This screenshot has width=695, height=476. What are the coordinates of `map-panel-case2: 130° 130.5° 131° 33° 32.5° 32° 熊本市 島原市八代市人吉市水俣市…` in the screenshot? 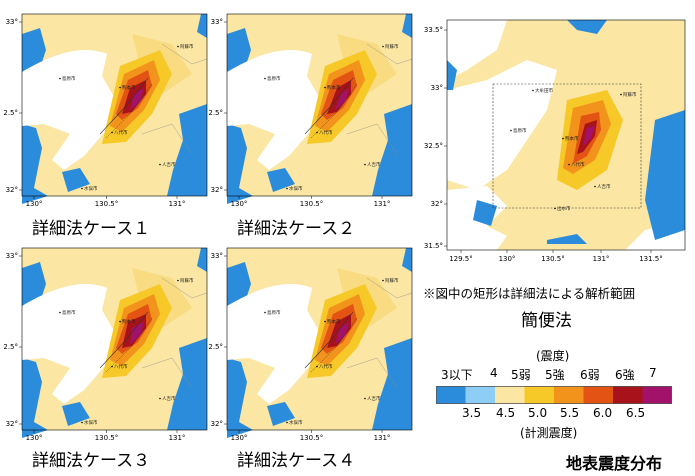 It's located at (313, 110).